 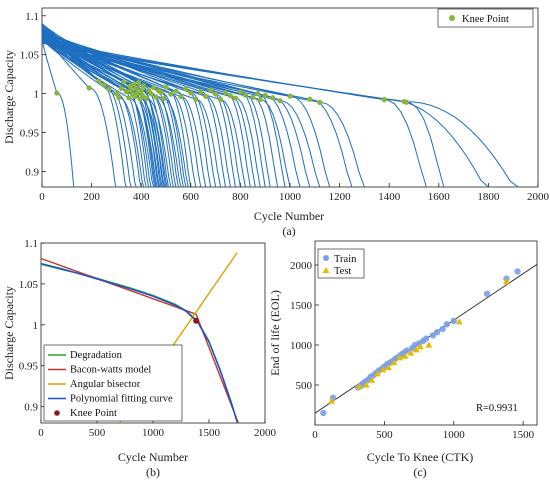 I want to click on panel-b-x-tick-label: 500, so click(x=97, y=433).